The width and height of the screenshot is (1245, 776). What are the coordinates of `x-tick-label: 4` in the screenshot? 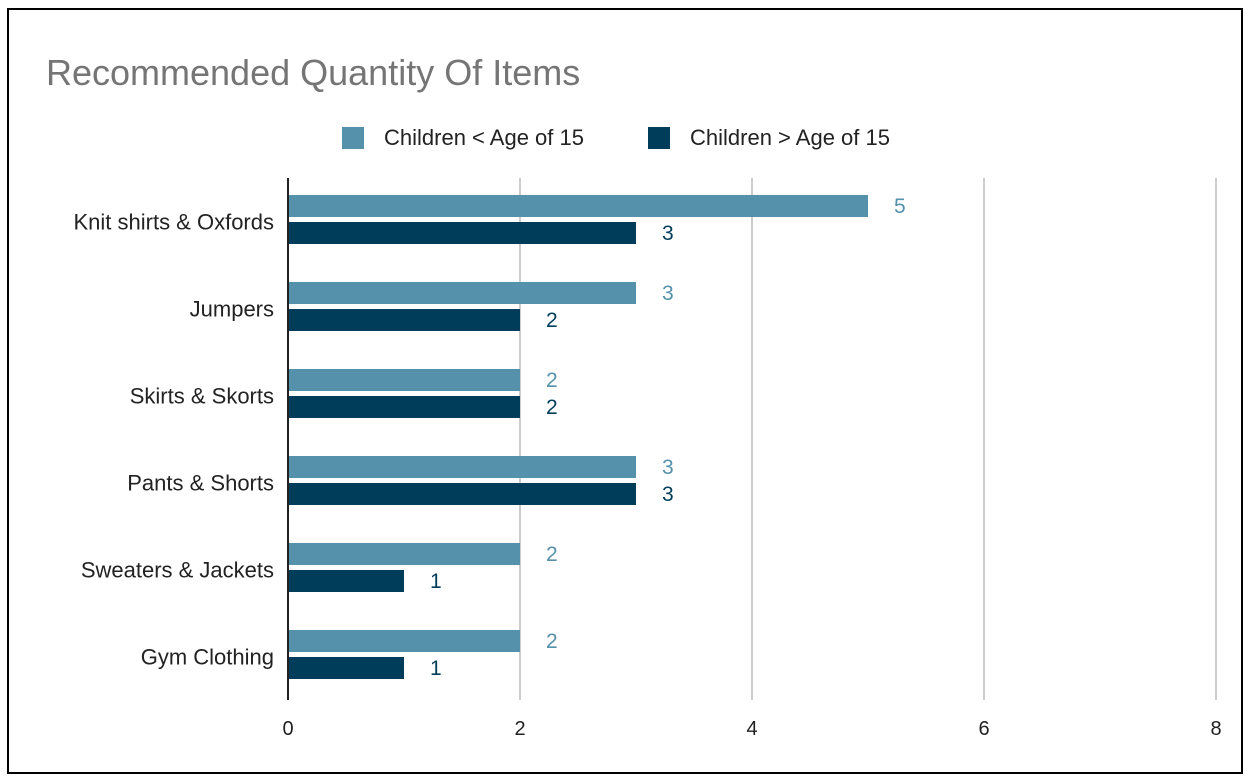 It's located at (751, 729).